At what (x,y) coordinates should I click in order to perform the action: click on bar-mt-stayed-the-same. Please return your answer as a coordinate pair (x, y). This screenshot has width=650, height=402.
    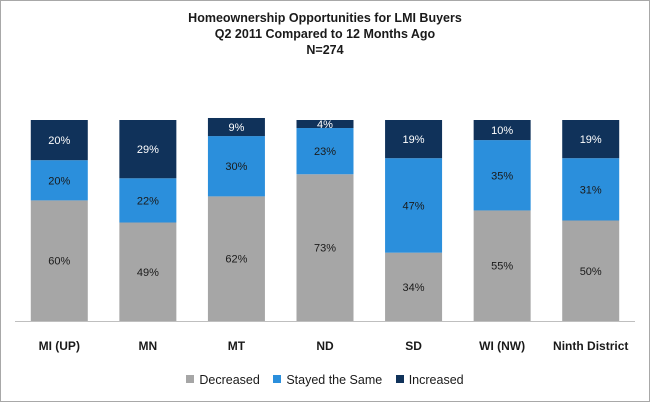
    Looking at the image, I should click on (236, 166).